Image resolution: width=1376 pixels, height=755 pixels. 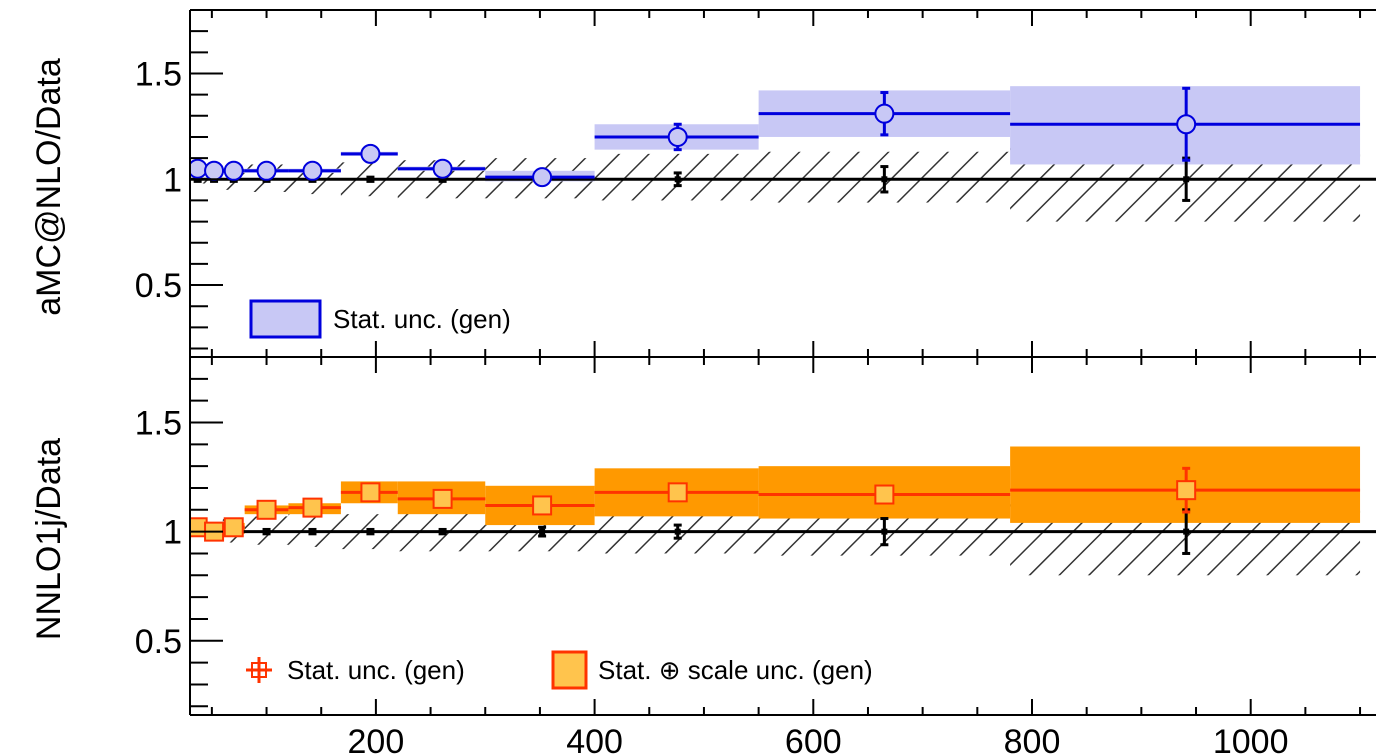 What do you see at coordinates (813, 739) in the screenshot?
I see `x-tick-label: 600` at bounding box center [813, 739].